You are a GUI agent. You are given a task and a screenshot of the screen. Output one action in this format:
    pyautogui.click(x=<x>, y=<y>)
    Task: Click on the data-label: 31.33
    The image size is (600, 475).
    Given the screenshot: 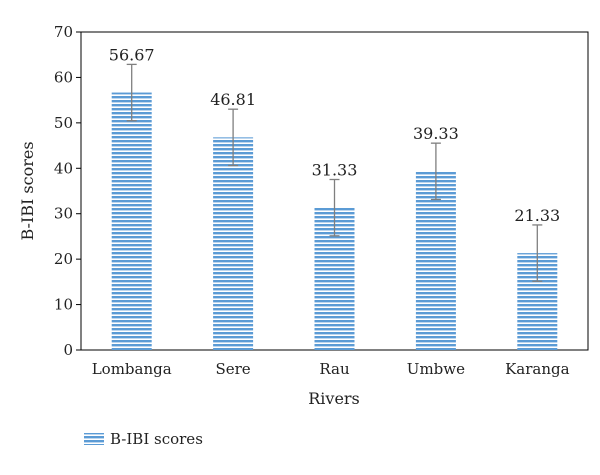 What is the action you would take?
    pyautogui.click(x=335, y=170)
    